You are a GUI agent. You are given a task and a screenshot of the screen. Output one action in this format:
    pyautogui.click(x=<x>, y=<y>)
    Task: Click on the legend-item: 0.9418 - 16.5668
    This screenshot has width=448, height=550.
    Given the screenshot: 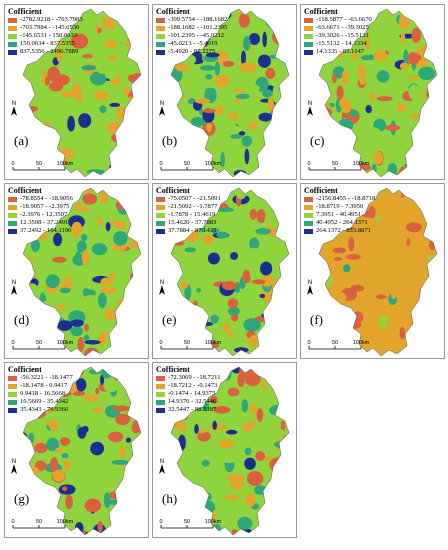 What is the action you would take?
    pyautogui.click(x=40, y=394)
    